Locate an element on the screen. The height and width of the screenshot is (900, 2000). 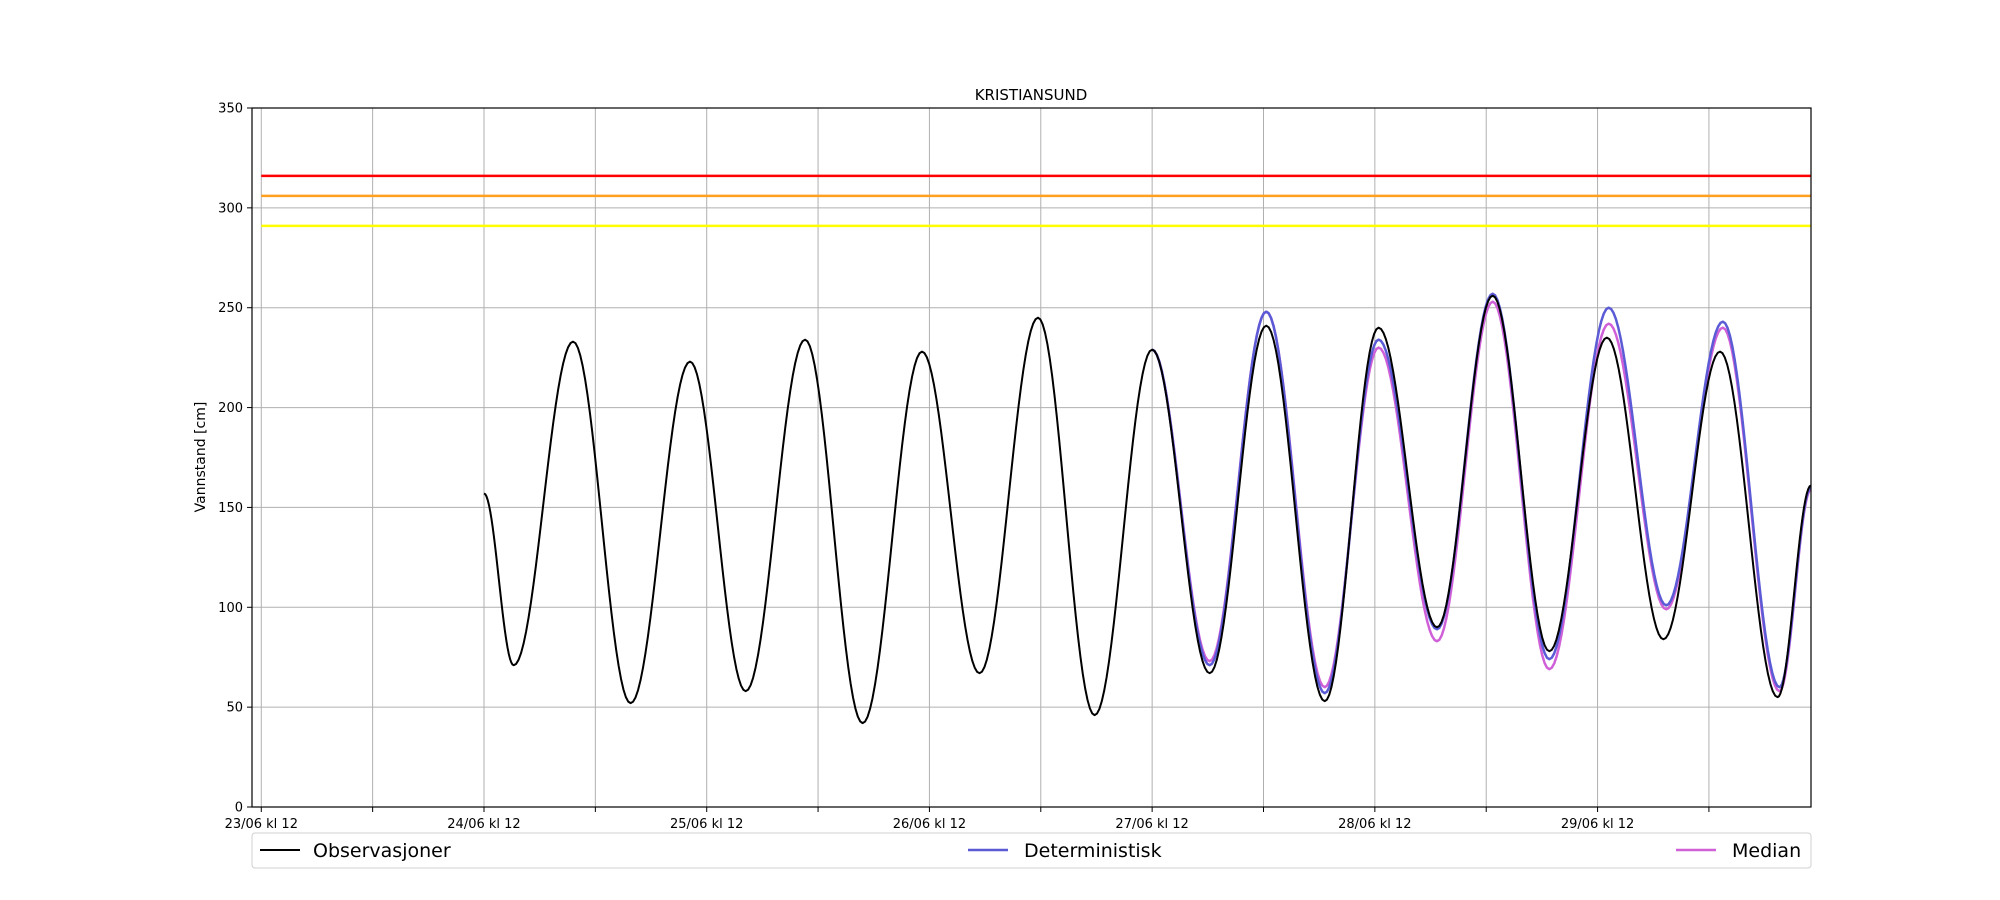
x-tick-label: 25/06 kl 12 is located at coordinates (706, 824).